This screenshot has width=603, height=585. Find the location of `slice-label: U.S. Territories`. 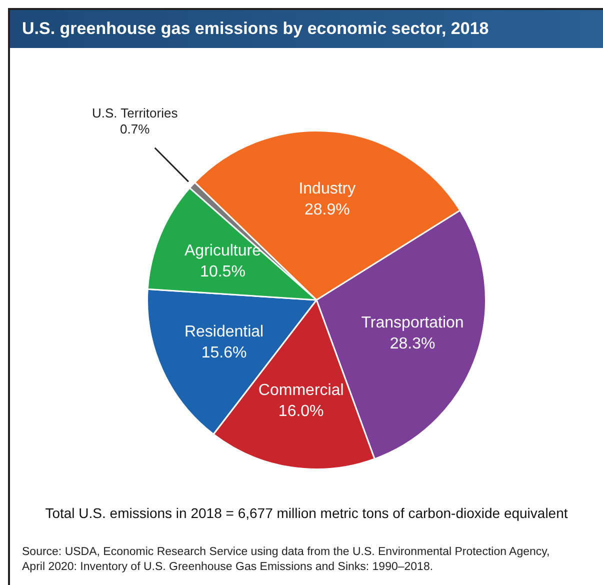

slice-label: U.S. Territories is located at coordinates (135, 112).